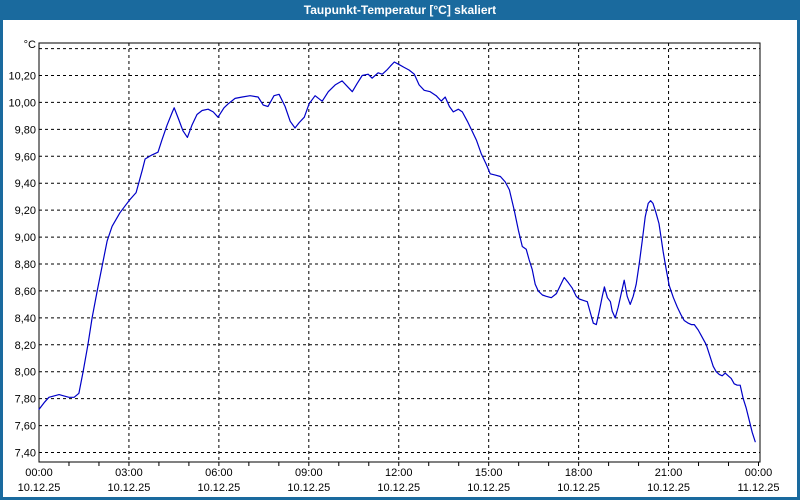 The image size is (800, 500). Describe the element at coordinates (30, 45) in the screenshot. I see `y-axis-unit-label: °C` at that location.